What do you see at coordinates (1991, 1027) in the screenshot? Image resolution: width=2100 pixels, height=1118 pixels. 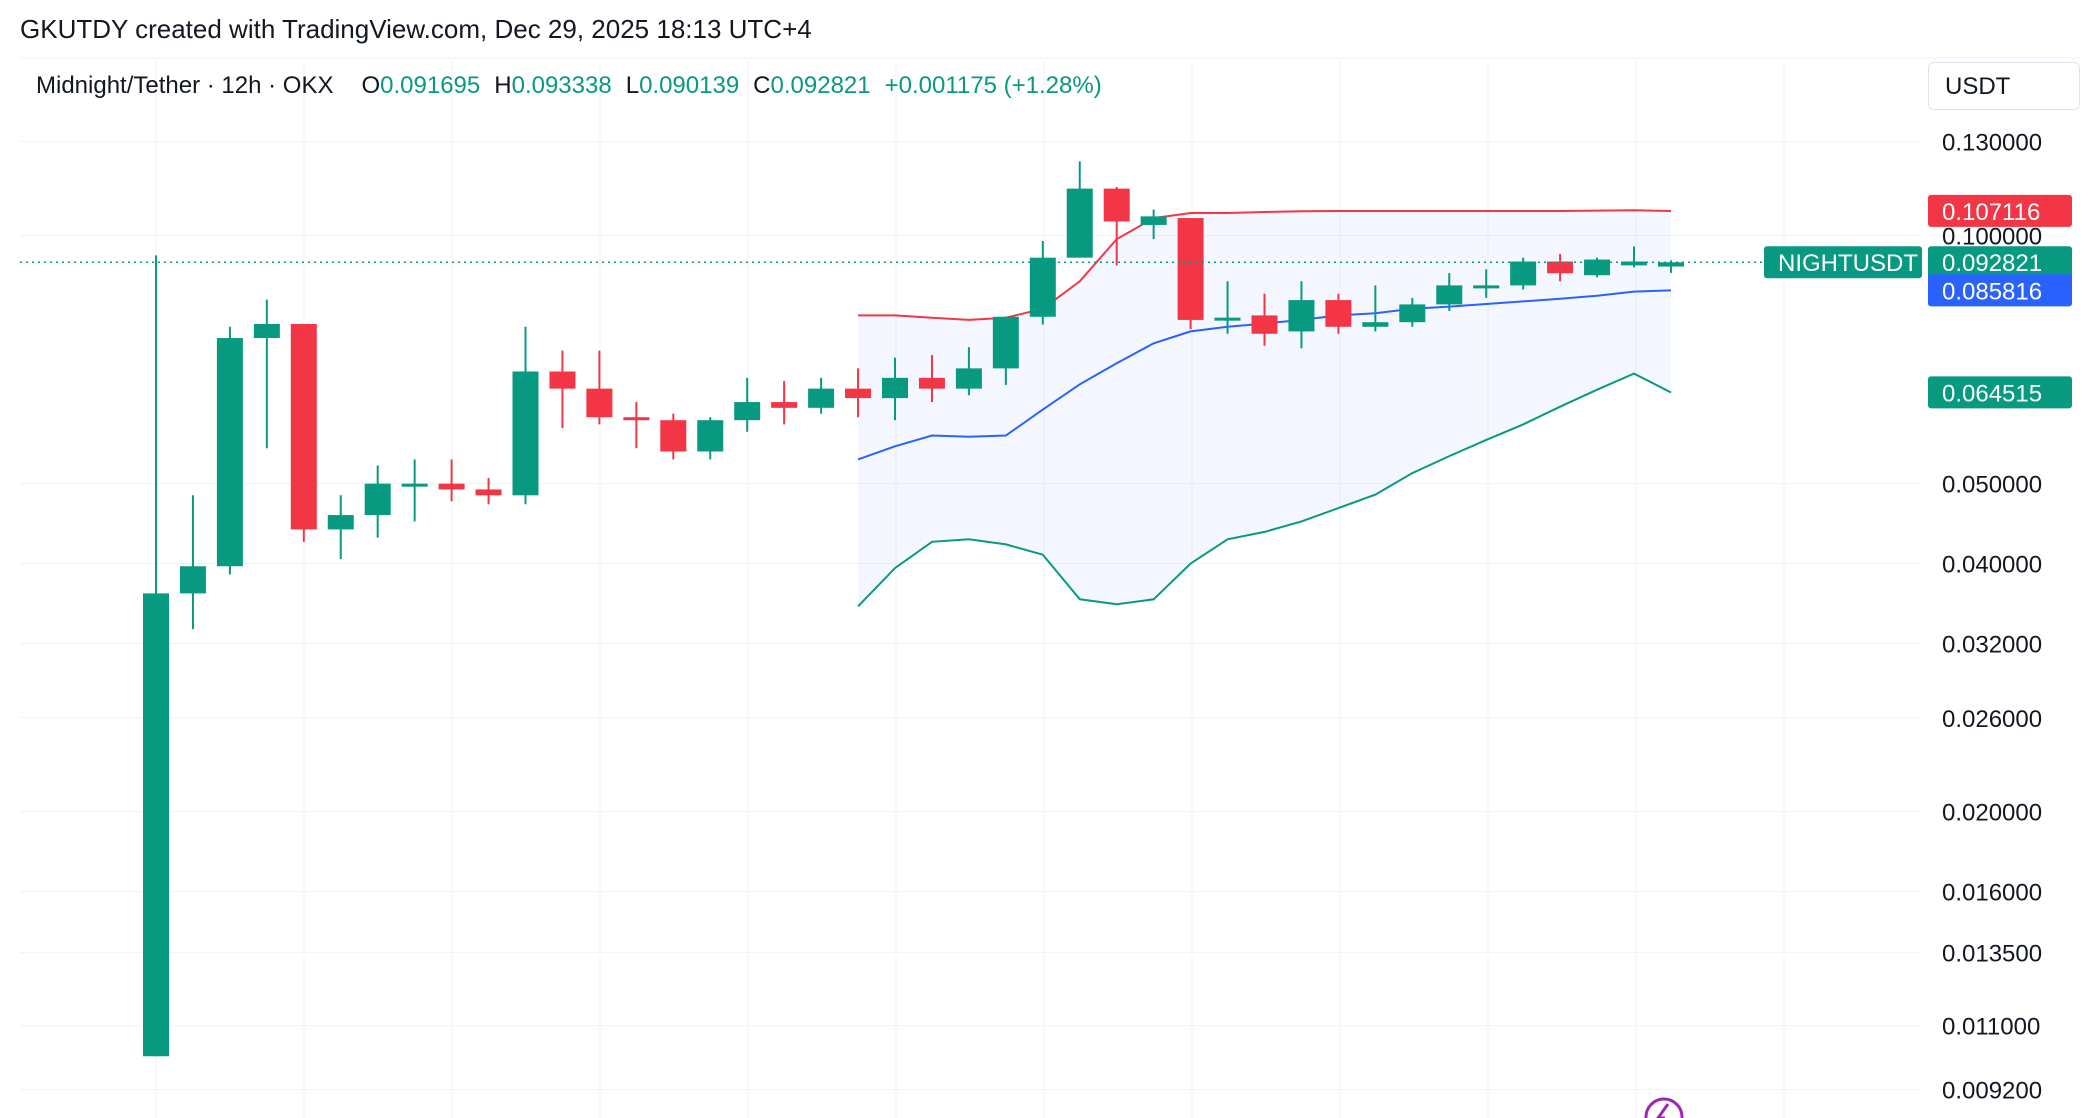 I see `price-tick-label: 0.011000` at bounding box center [1991, 1027].